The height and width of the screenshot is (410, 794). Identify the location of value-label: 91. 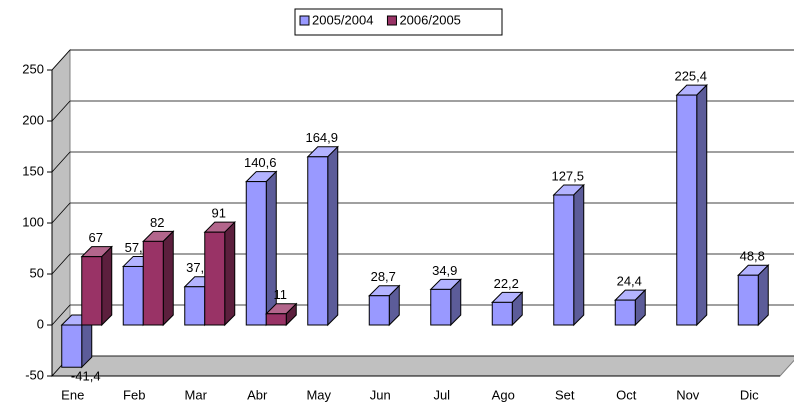
(219, 213).